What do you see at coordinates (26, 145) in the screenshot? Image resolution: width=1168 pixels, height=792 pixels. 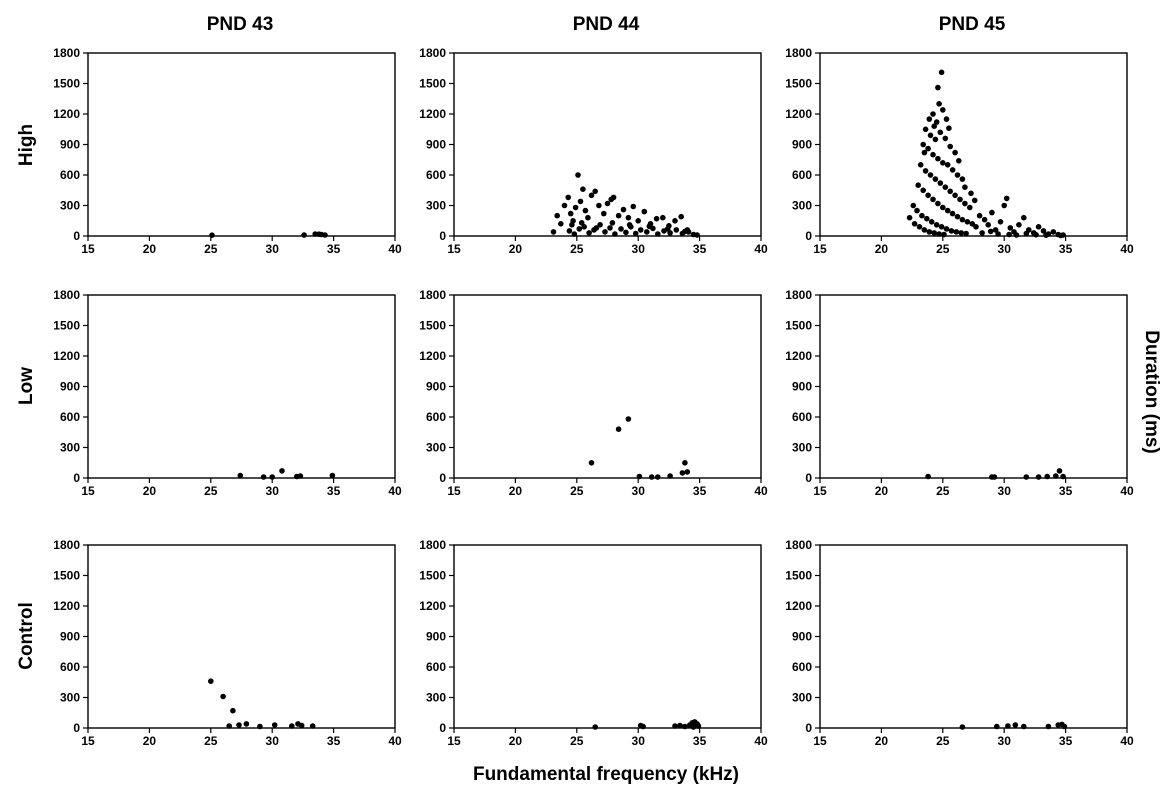 I see `row-label-high: High` at bounding box center [26, 145].